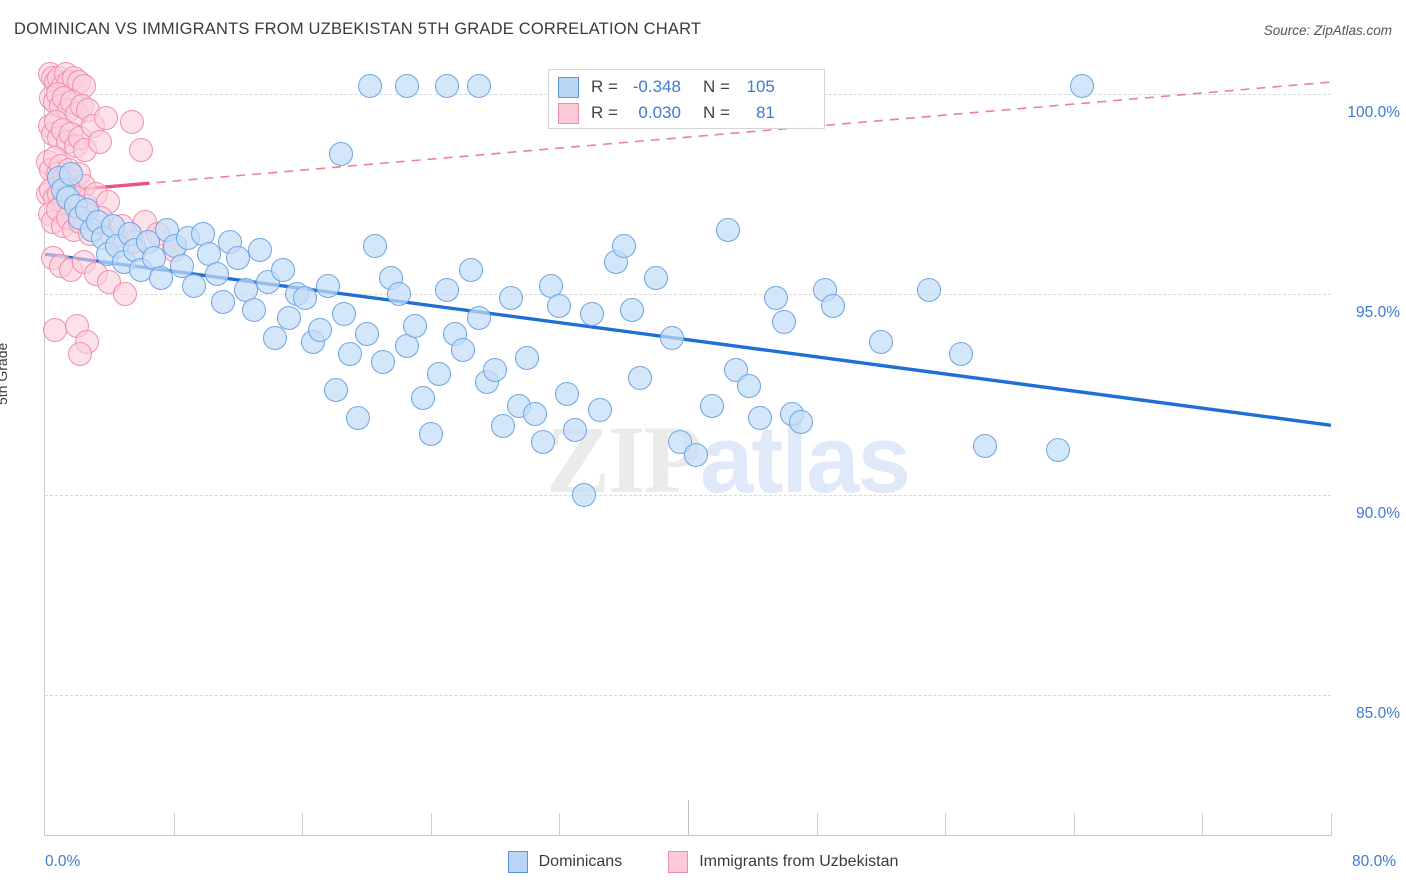 The width and height of the screenshot is (1406, 892). What do you see at coordinates (765, 112) in the screenshot?
I see `stats-n-value-pink: 81` at bounding box center [765, 112].